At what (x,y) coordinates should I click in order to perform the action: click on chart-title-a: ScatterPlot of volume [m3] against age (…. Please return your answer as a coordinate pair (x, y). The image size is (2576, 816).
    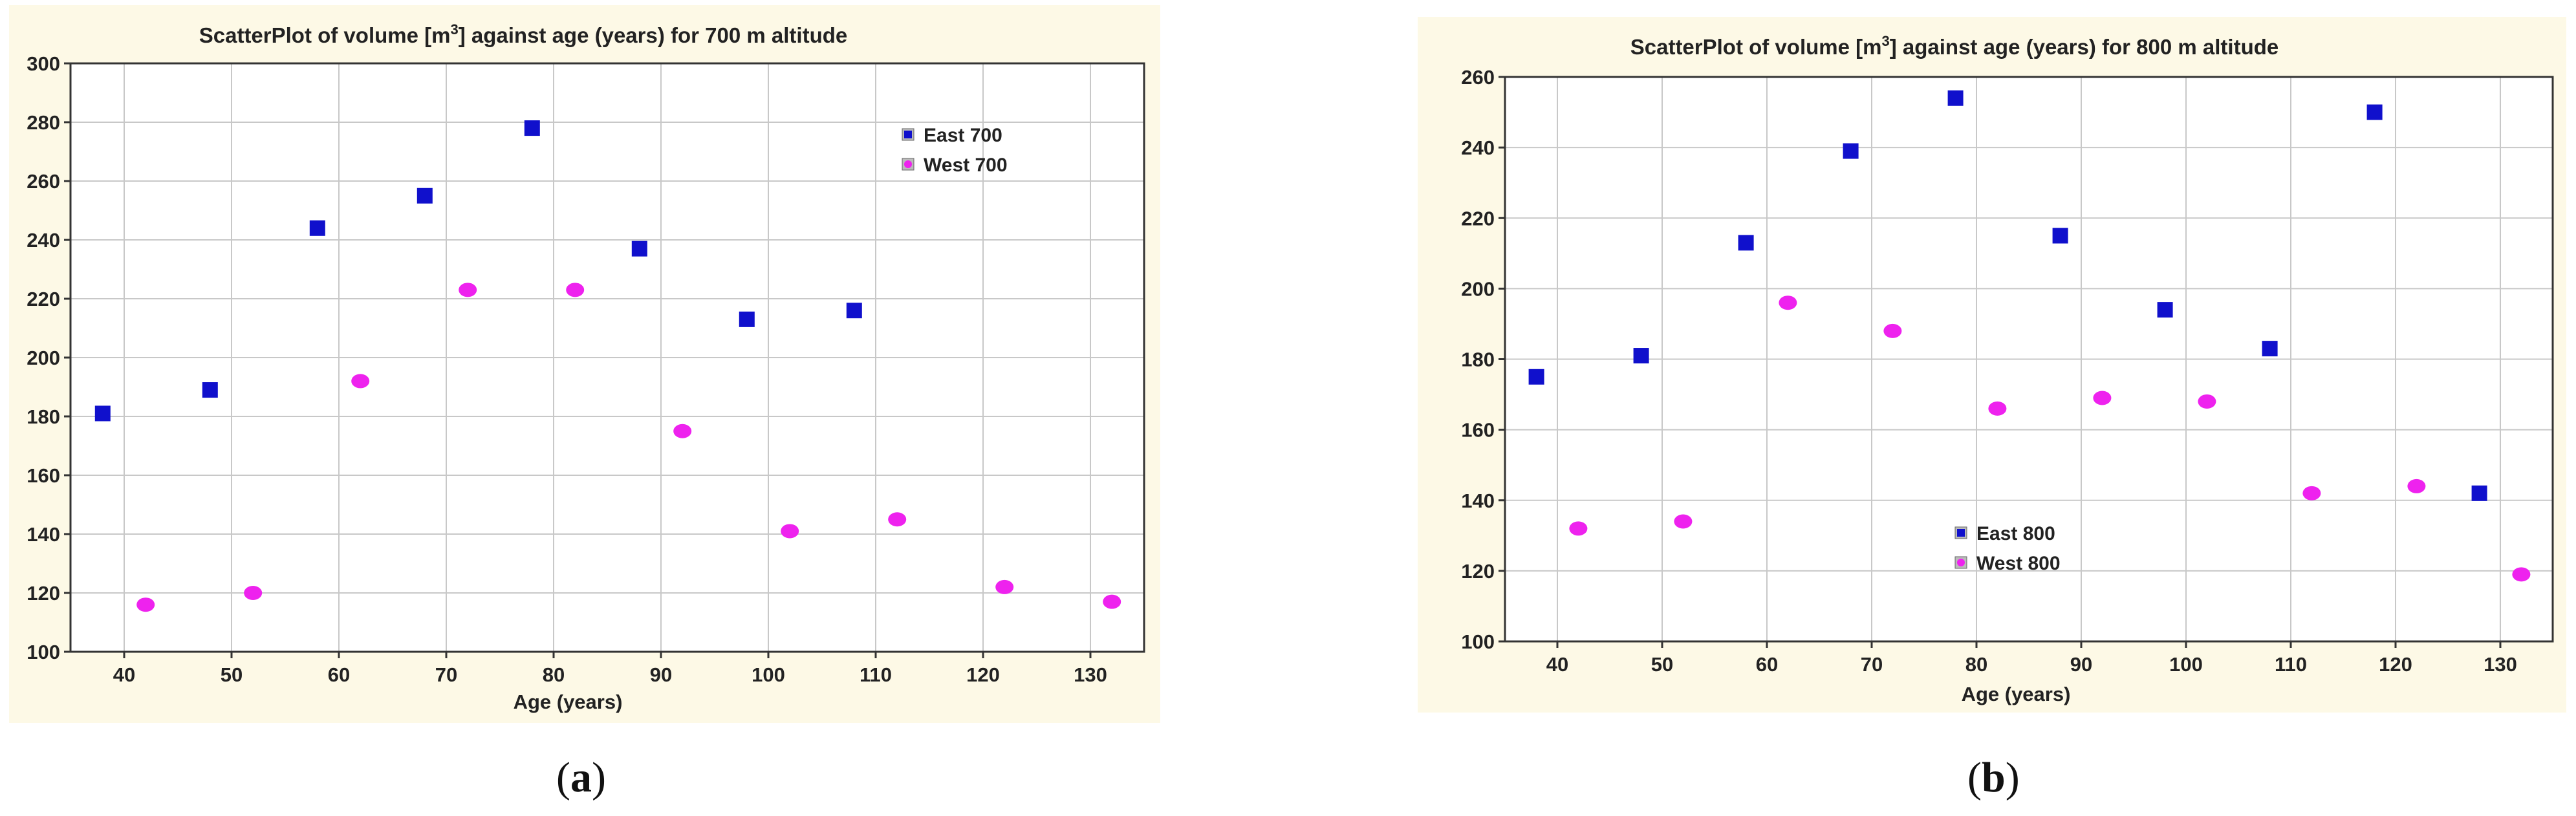
    Looking at the image, I should click on (523, 34).